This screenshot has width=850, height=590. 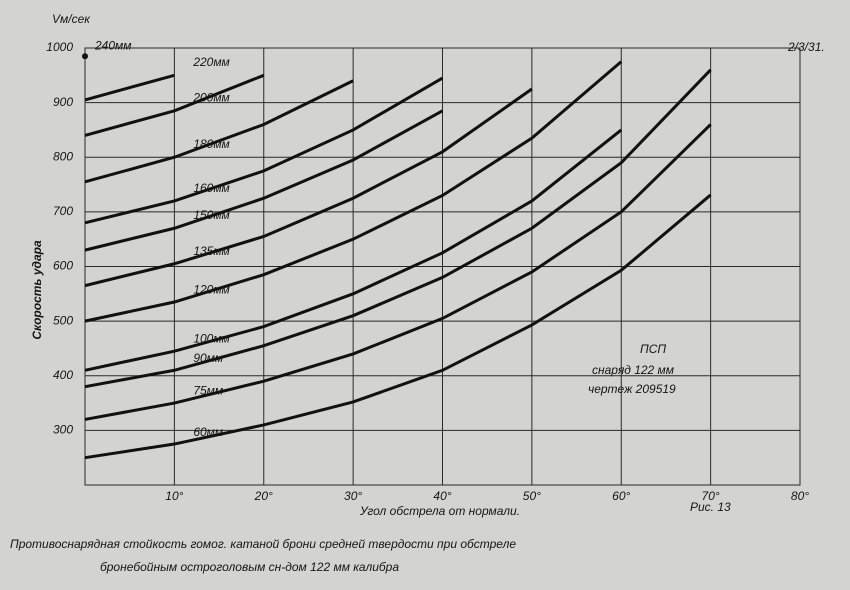 I want to click on y-tick-label: 400, so click(x=63, y=375).